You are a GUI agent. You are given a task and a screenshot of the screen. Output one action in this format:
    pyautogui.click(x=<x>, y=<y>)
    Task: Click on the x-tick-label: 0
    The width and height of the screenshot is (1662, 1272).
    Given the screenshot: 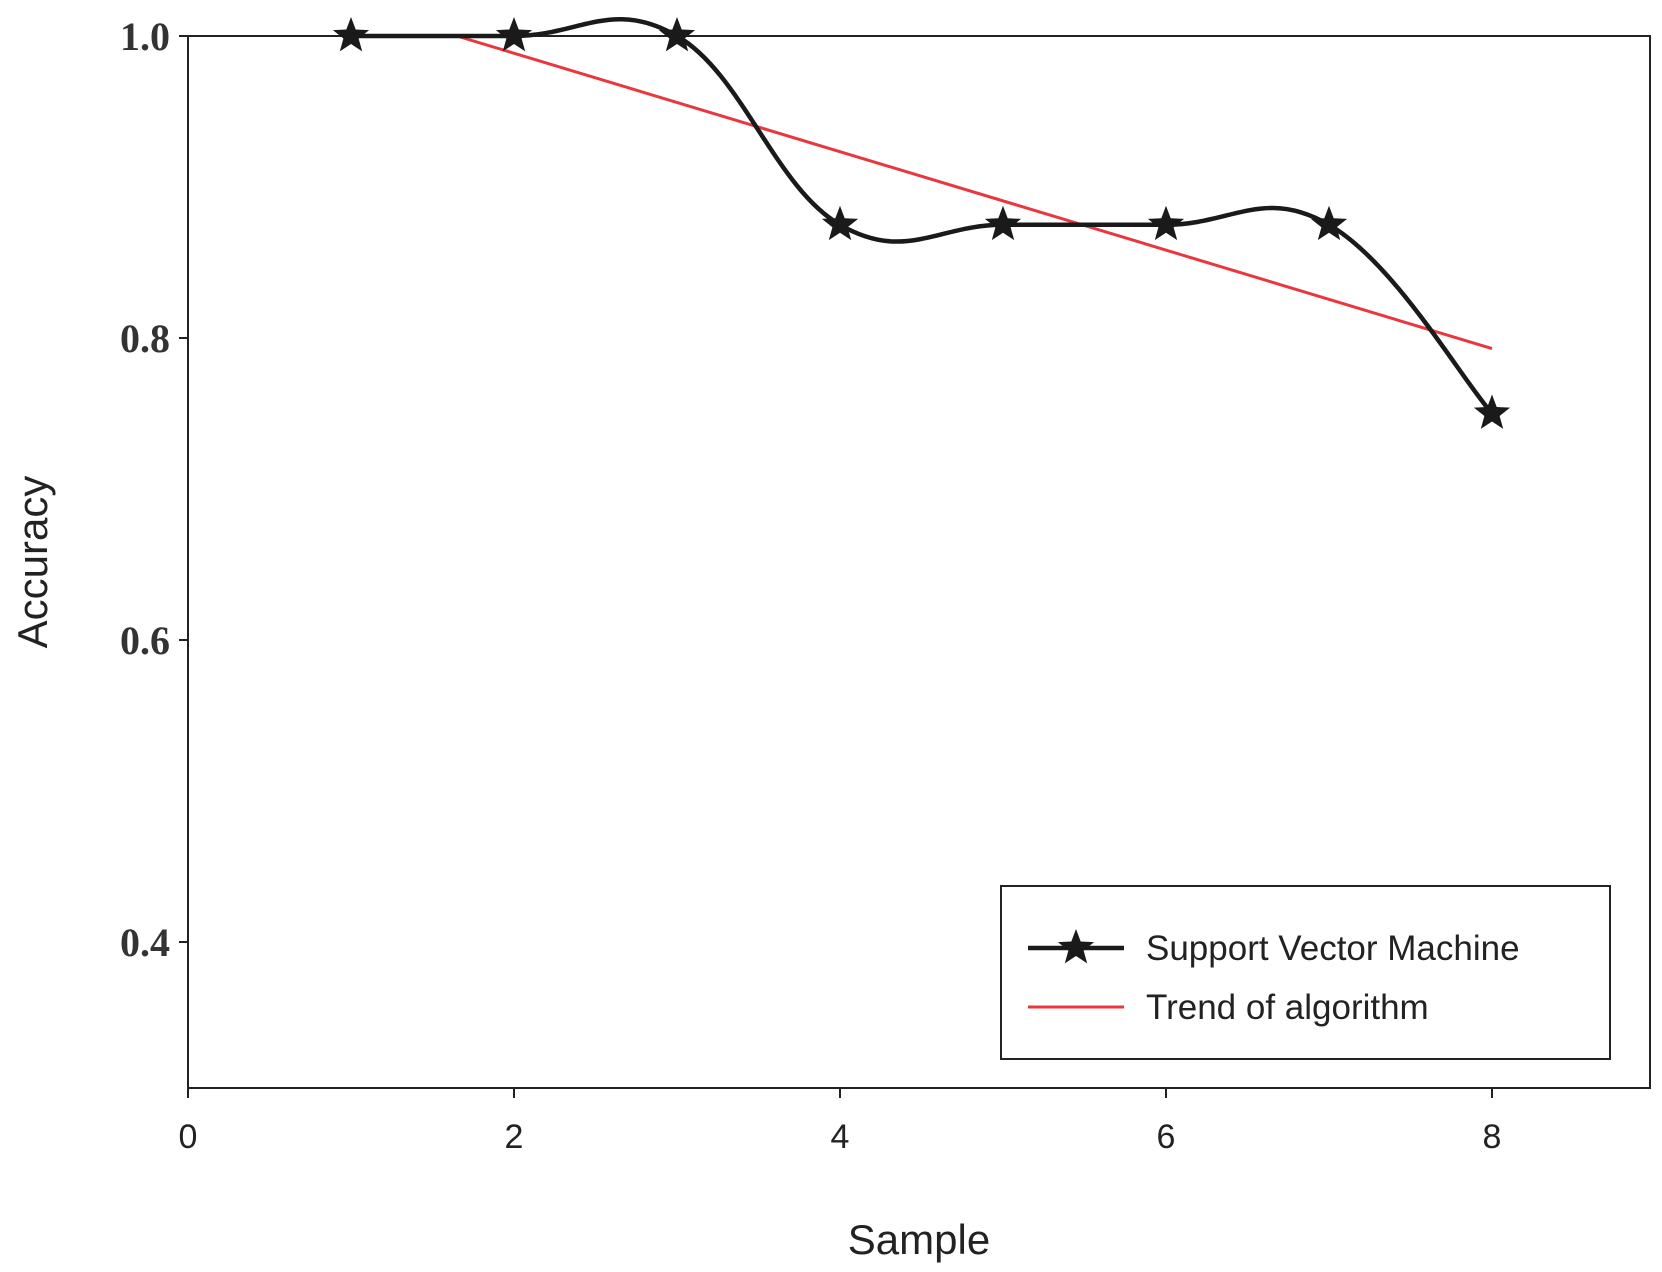 What is the action you would take?
    pyautogui.click(x=188, y=1137)
    